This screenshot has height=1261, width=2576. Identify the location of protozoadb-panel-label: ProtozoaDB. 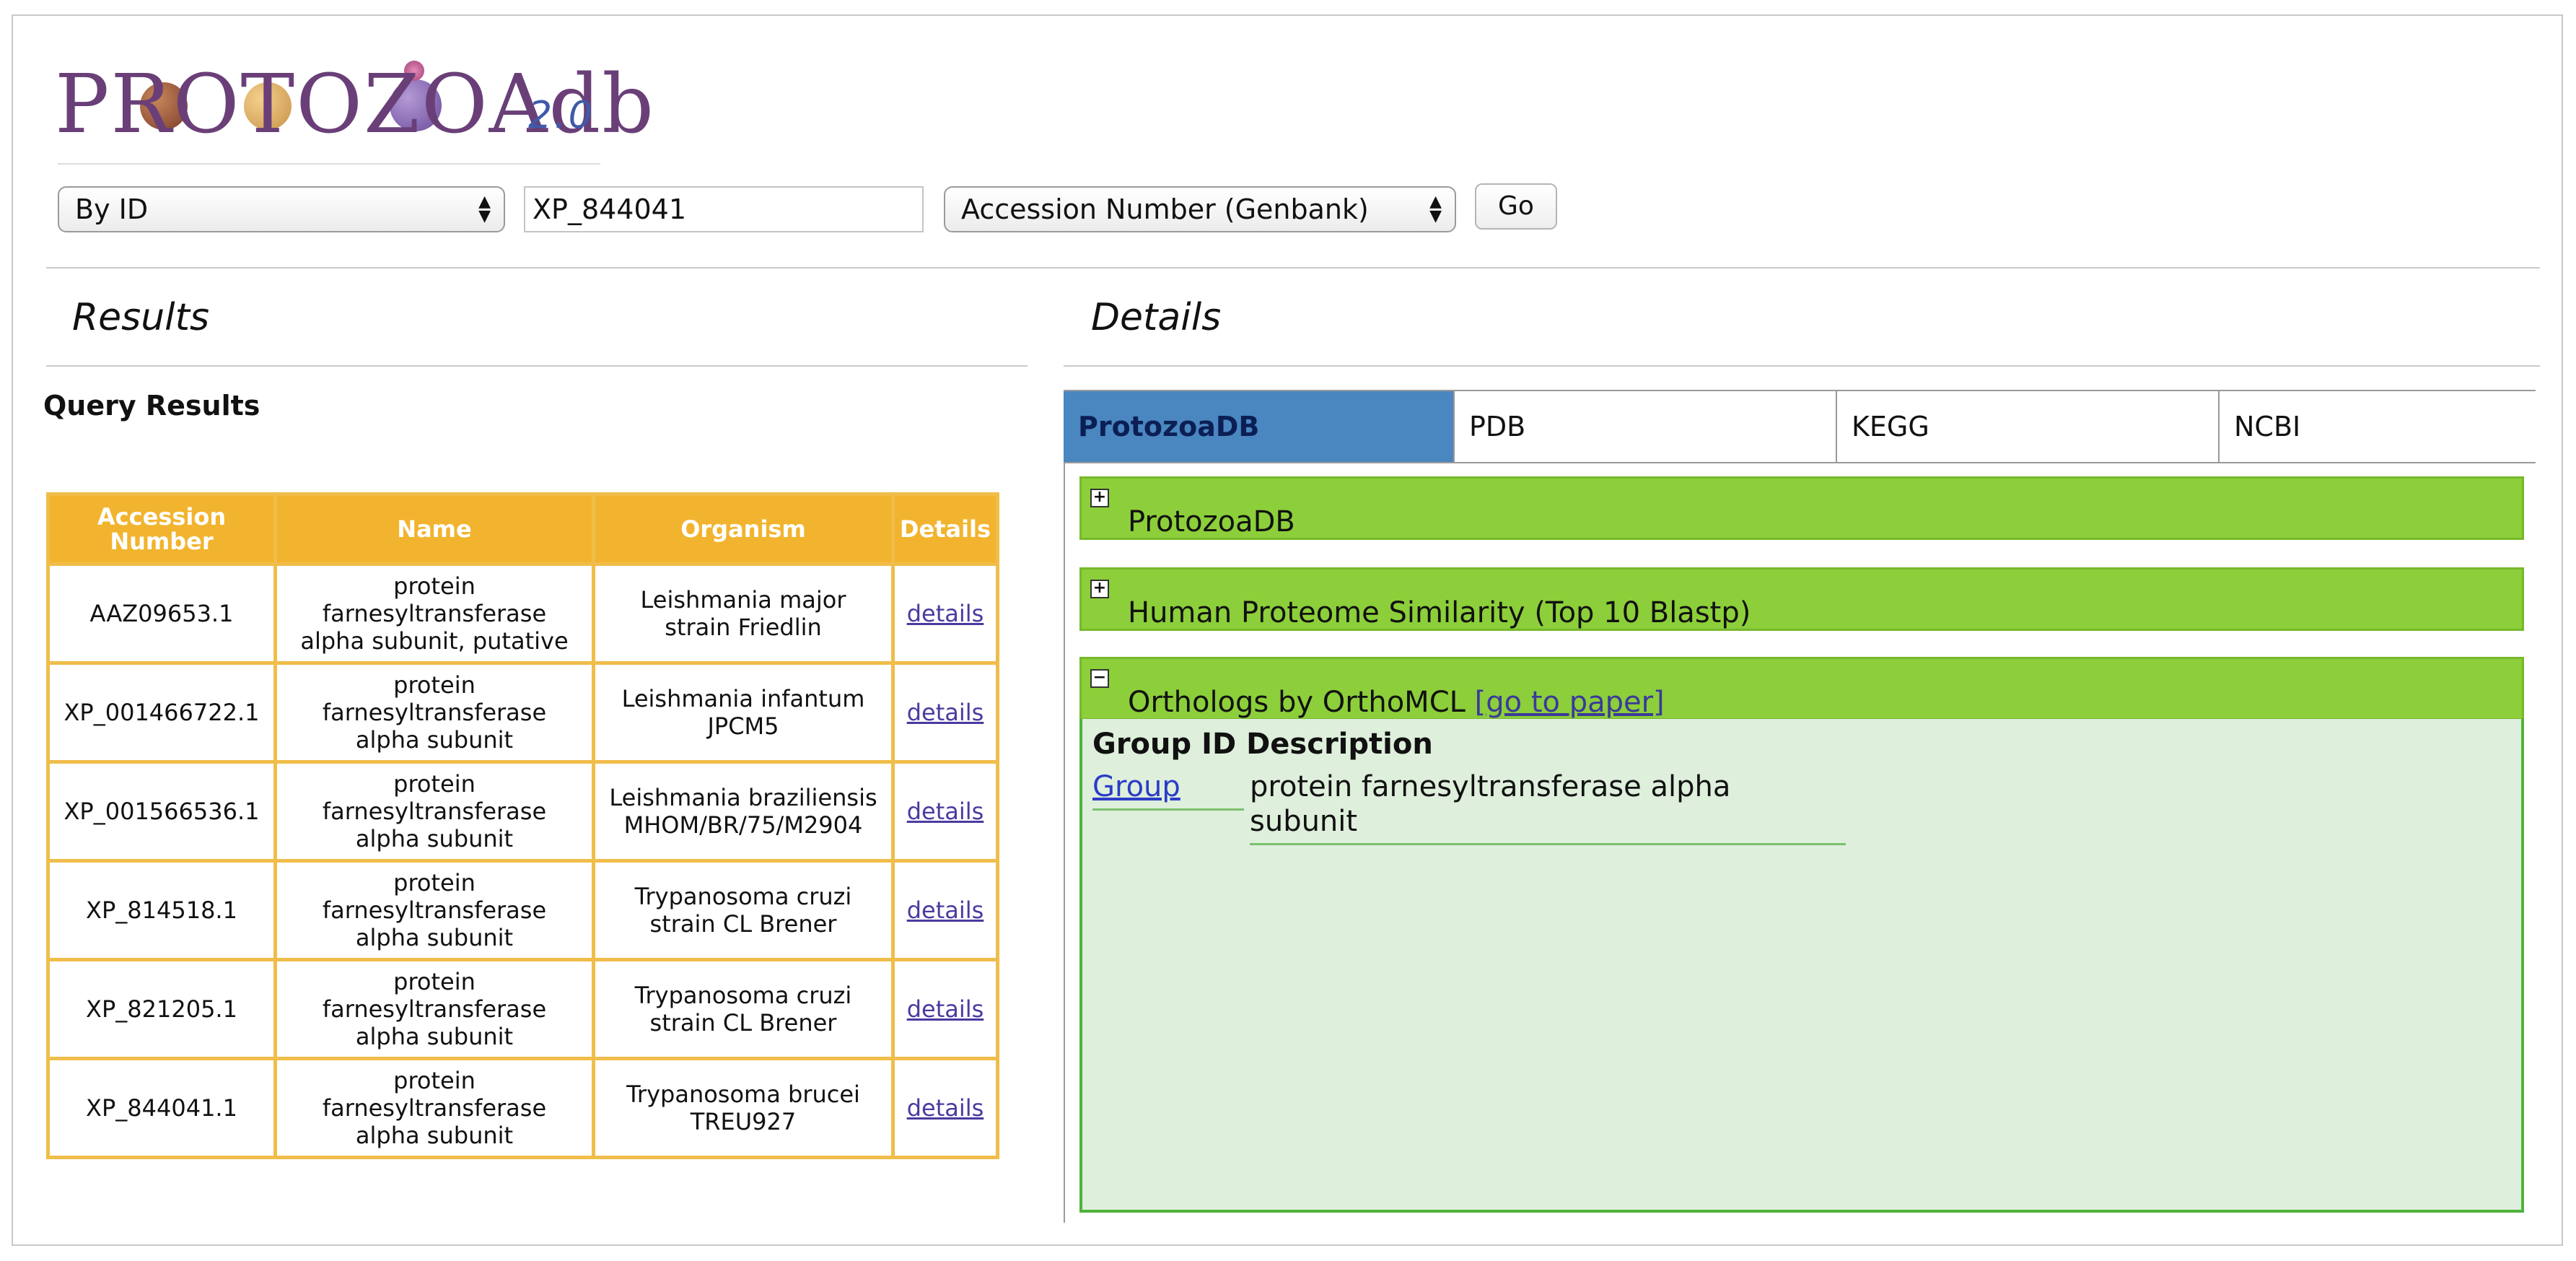
(1211, 521).